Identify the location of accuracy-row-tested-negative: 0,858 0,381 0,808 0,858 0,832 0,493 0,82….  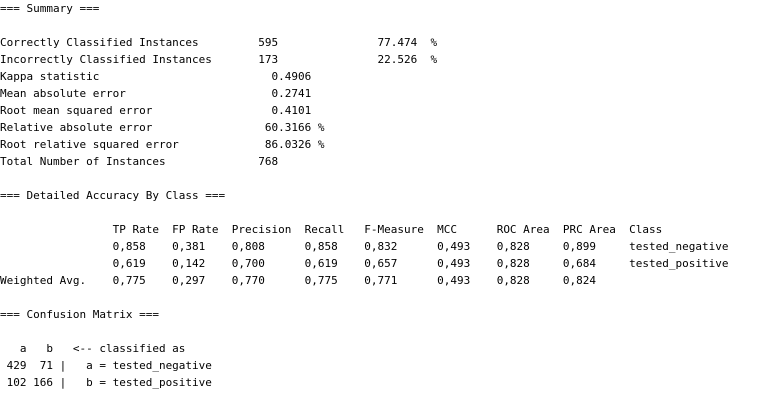
(364, 246).